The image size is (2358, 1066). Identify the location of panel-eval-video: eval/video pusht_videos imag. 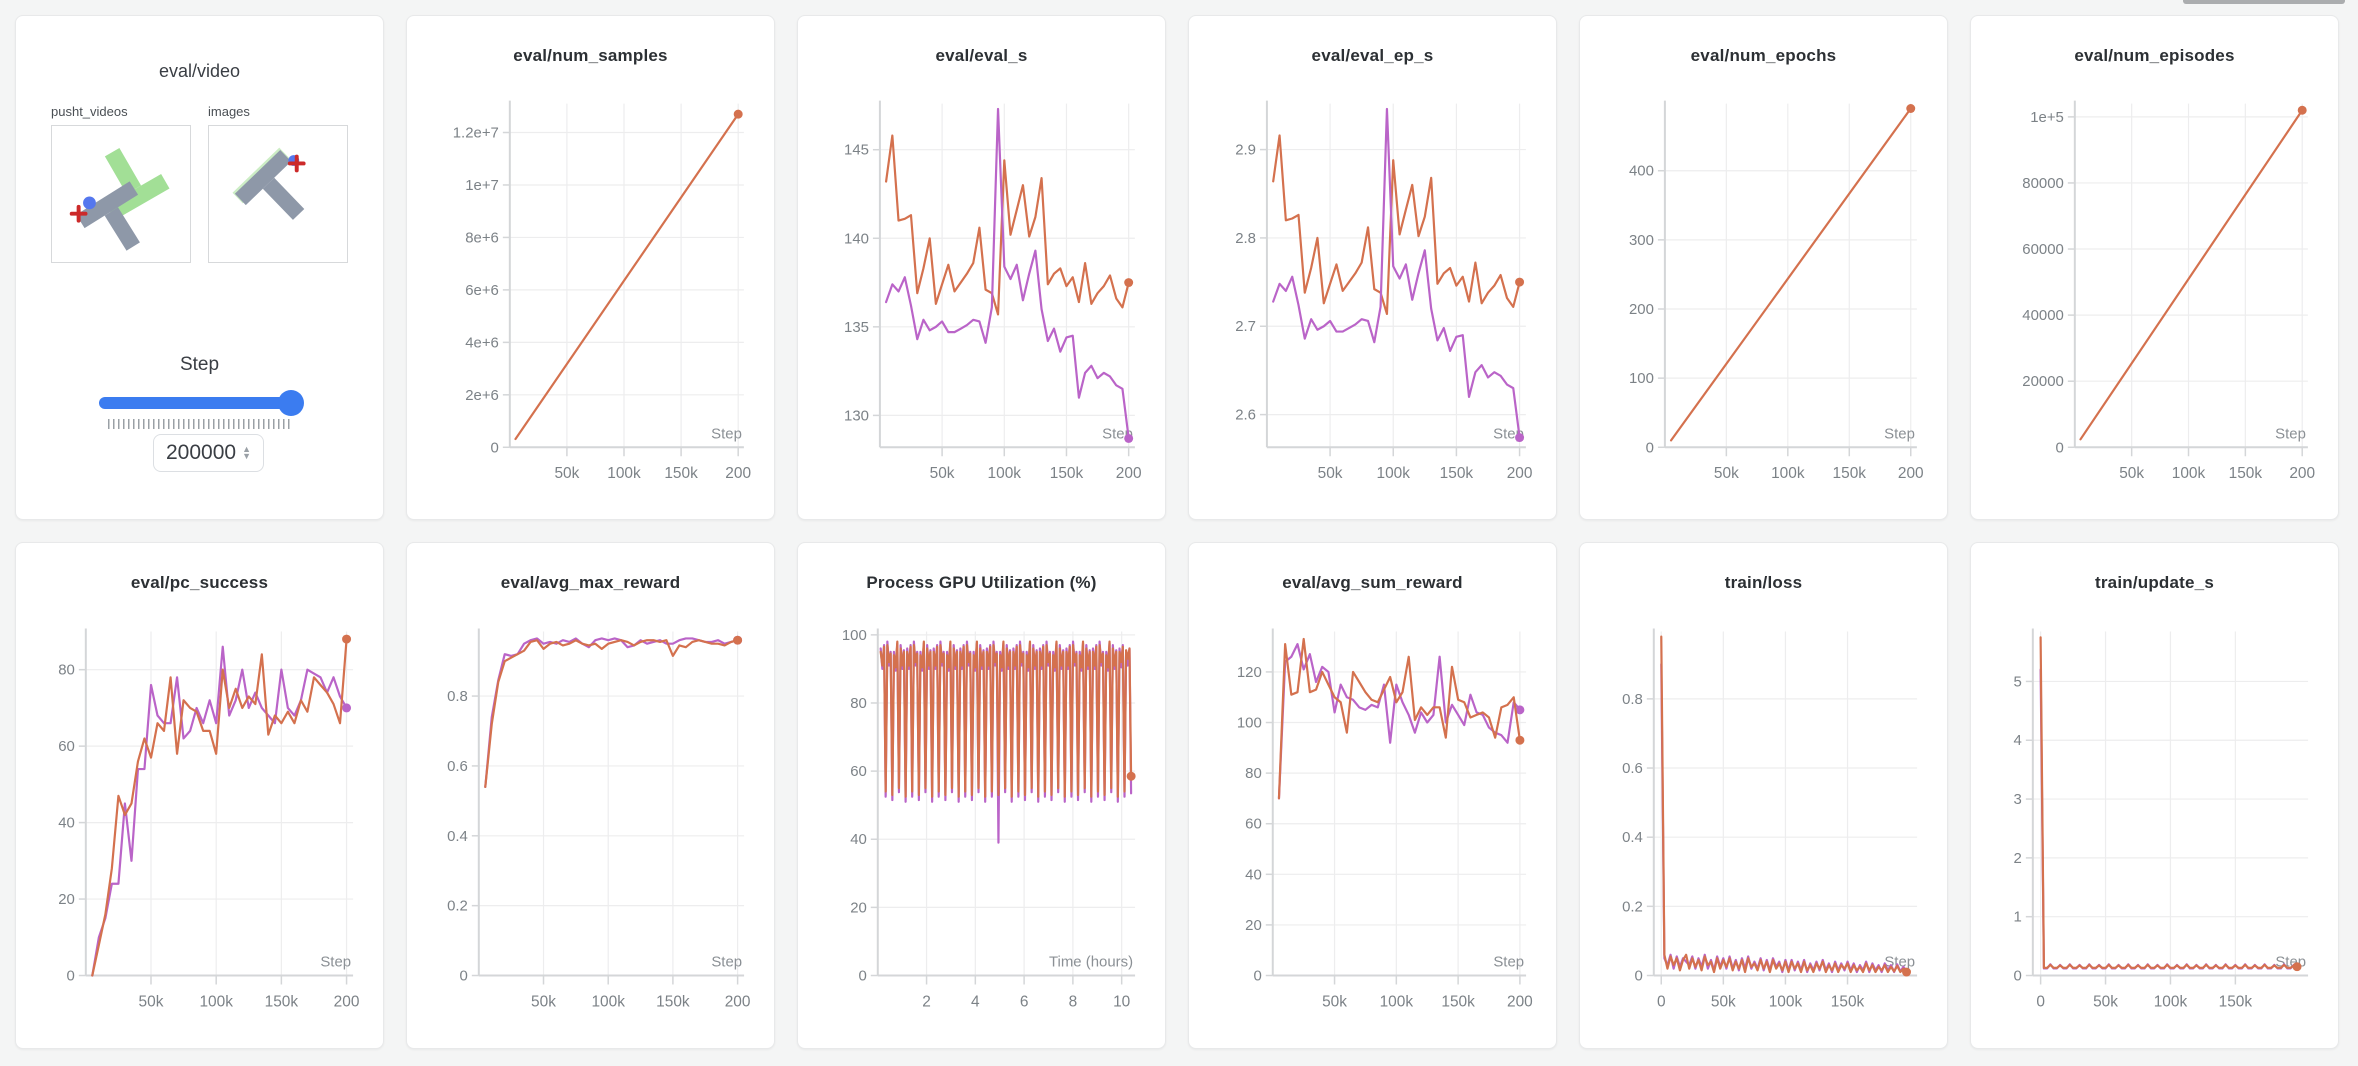
(199, 267).